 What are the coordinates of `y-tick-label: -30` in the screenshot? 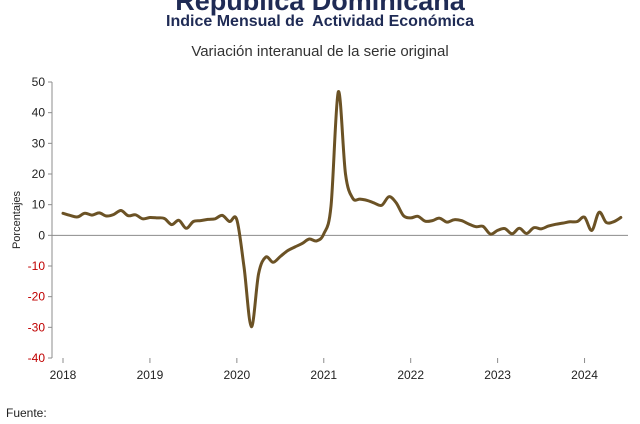 It's located at (37, 327).